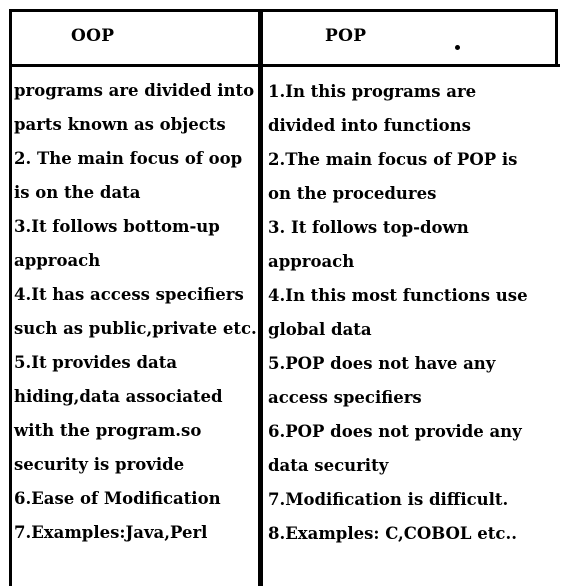 The image size is (563, 586). What do you see at coordinates (346, 36) in the screenshot?
I see `header-pop: POP` at bounding box center [346, 36].